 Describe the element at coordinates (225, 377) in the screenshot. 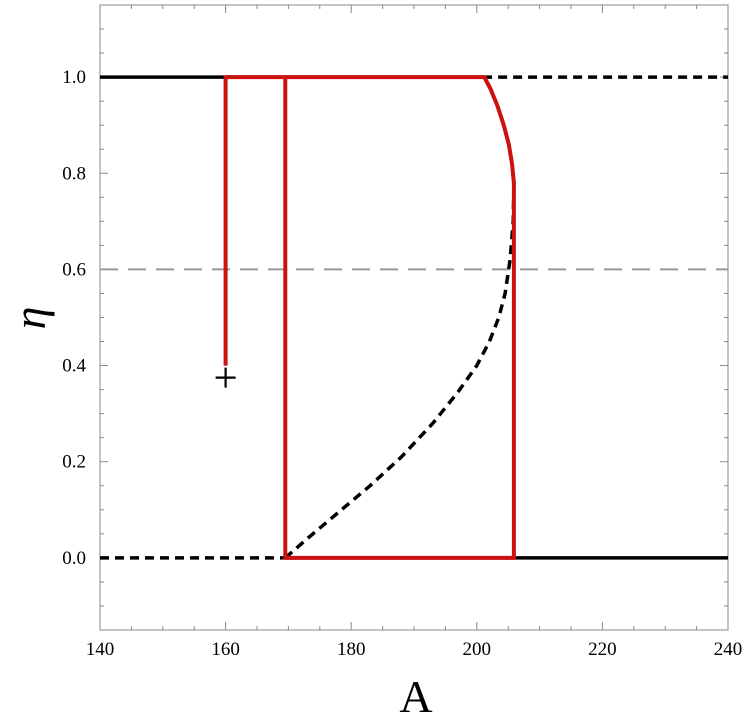

I see `markers` at that location.